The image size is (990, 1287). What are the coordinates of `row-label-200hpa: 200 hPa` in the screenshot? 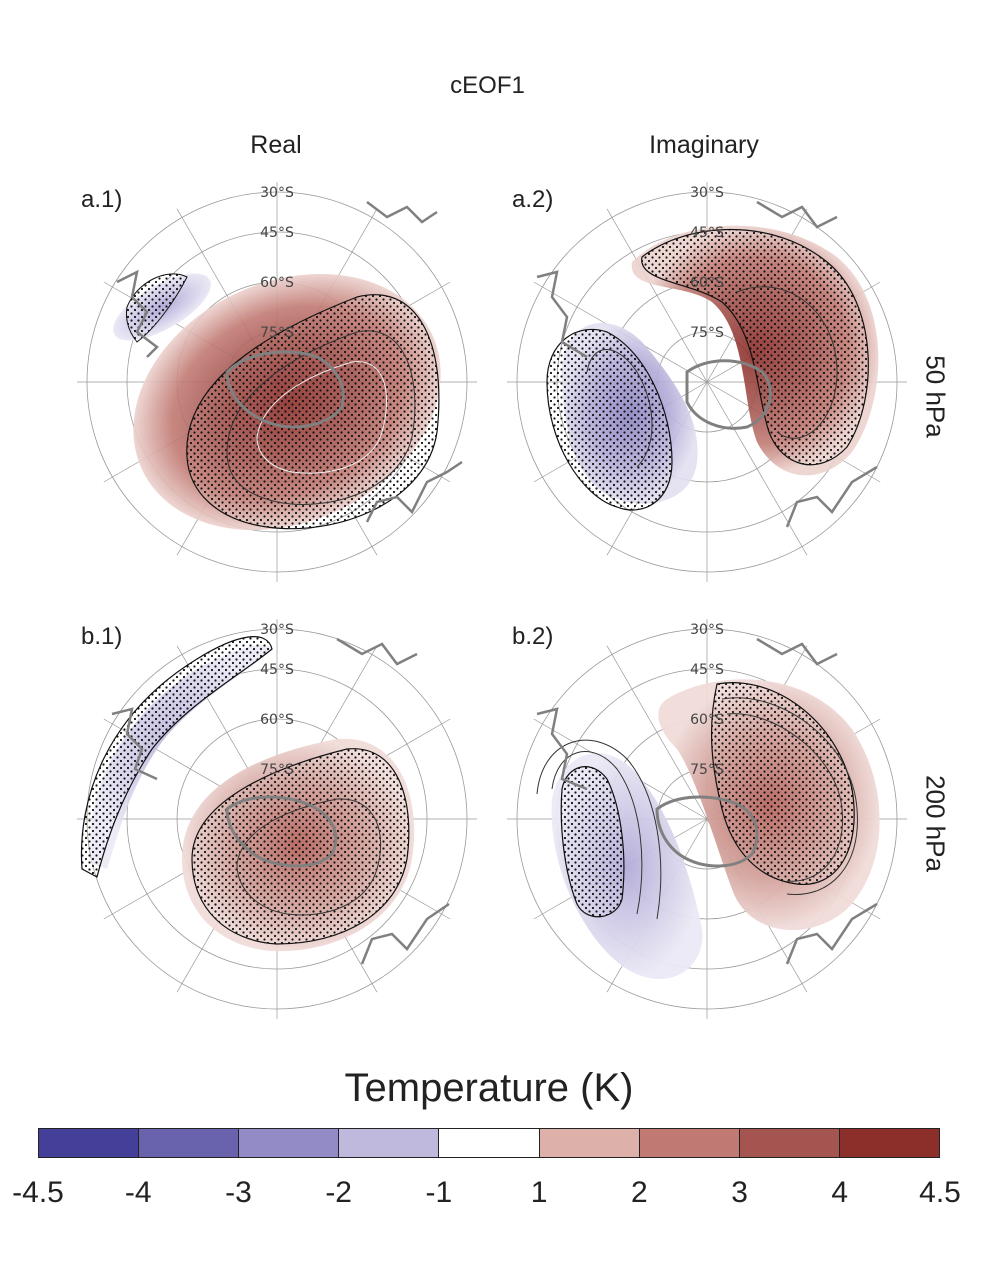 It's located at (935, 823).